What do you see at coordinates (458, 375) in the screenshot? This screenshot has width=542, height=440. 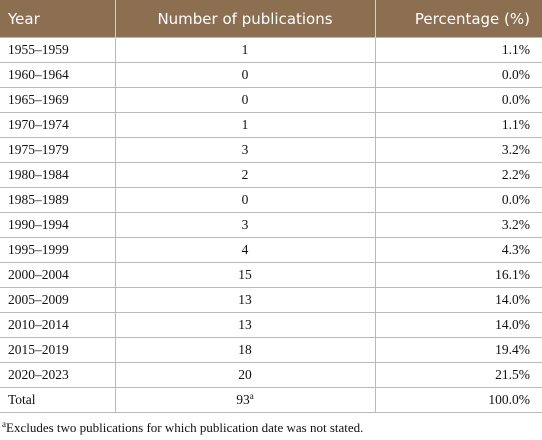 I see `table-cell: 21.5%` at bounding box center [458, 375].